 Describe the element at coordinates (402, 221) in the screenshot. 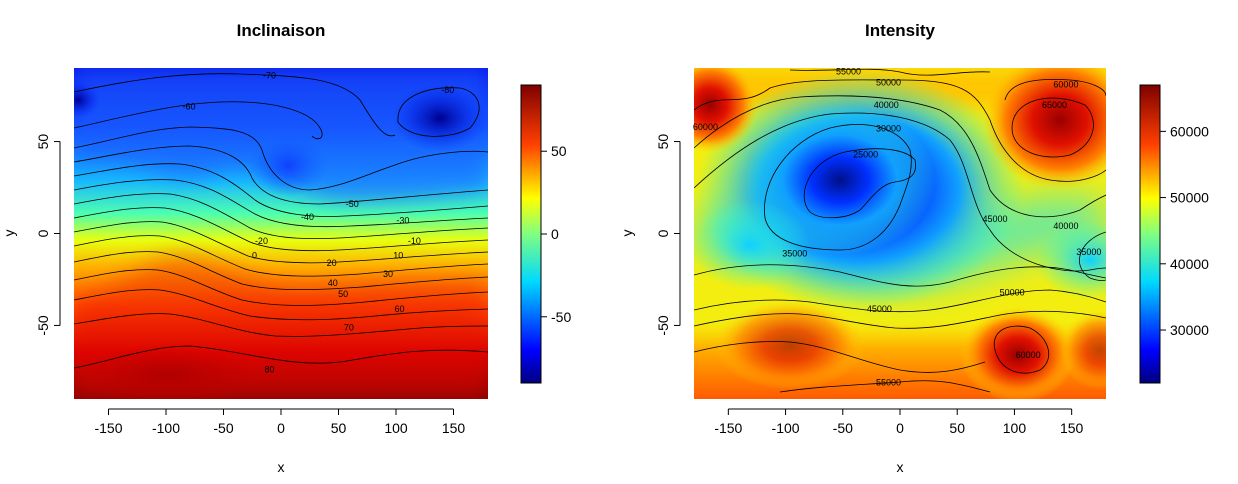

I see `contour-label: -30` at that location.